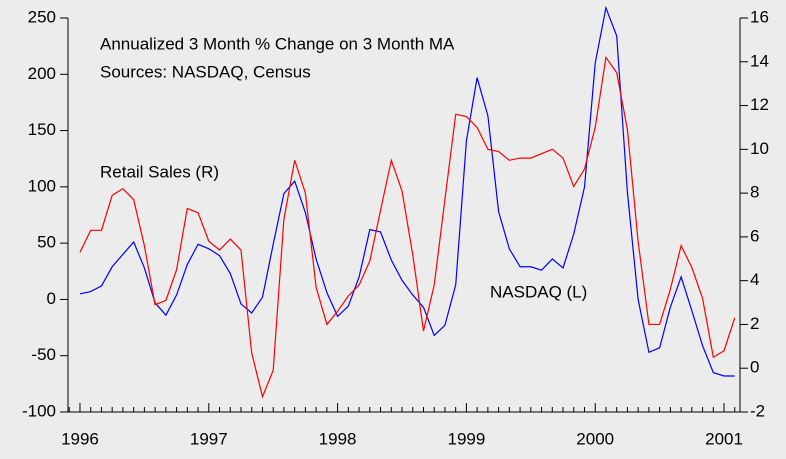  Describe the element at coordinates (759, 16) in the screenshot. I see `y2-tick-label: 16` at that location.